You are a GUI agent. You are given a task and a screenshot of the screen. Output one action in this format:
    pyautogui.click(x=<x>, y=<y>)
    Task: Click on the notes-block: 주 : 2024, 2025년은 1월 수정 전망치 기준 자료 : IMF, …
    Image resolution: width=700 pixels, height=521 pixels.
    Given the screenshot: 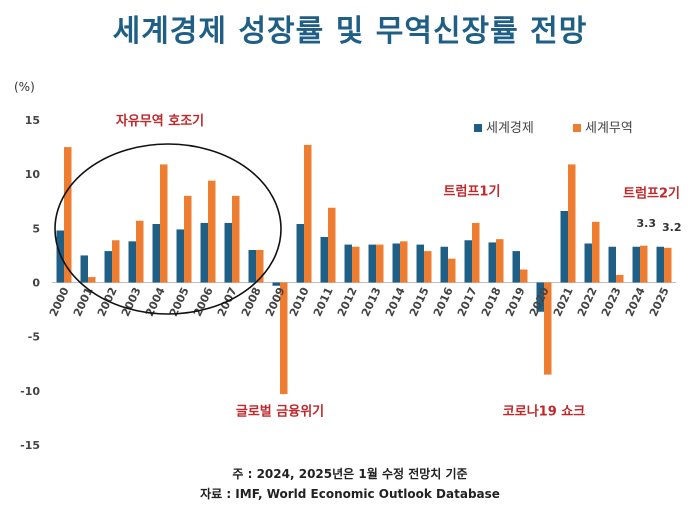 What is the action you would take?
    pyautogui.click(x=350, y=484)
    